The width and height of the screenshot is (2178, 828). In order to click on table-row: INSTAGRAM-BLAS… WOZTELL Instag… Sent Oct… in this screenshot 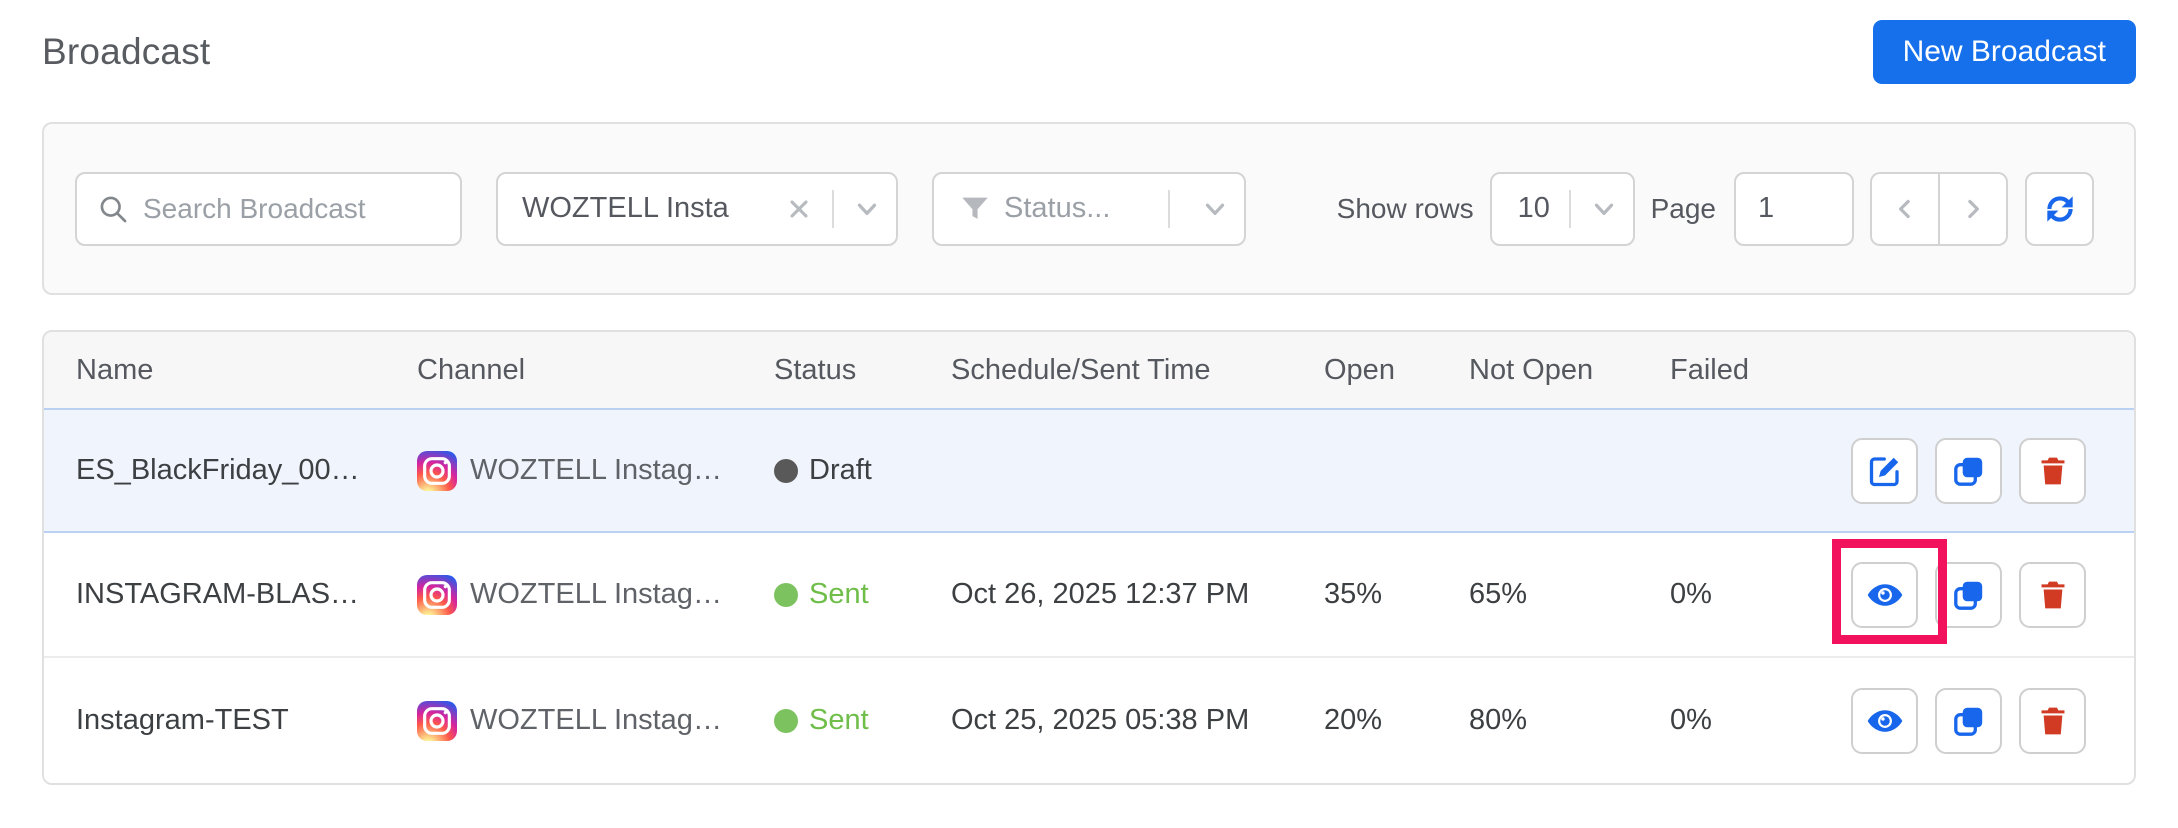, I will do `click(1089, 595)`.